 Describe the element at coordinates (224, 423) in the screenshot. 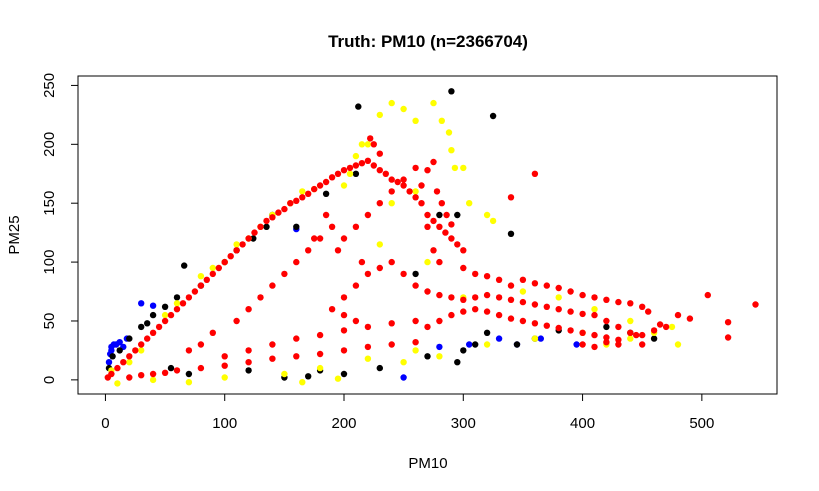

I see `x-tick-label: 100` at that location.